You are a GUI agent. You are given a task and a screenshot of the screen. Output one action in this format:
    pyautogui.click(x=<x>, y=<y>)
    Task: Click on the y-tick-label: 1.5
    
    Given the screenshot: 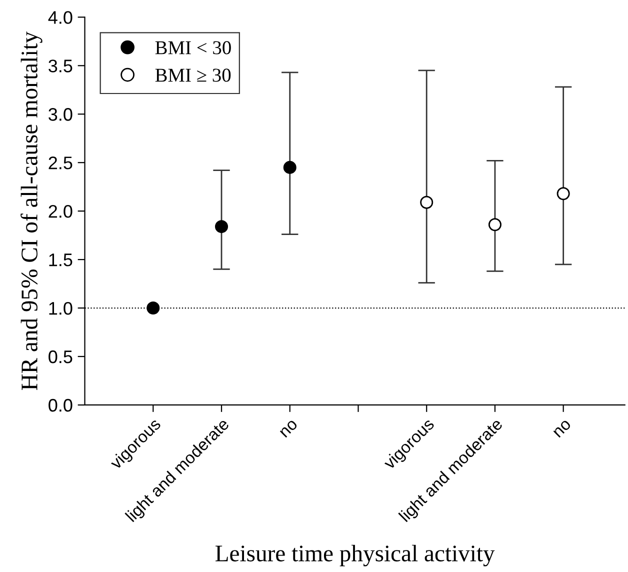 What is the action you would take?
    pyautogui.click(x=60, y=260)
    